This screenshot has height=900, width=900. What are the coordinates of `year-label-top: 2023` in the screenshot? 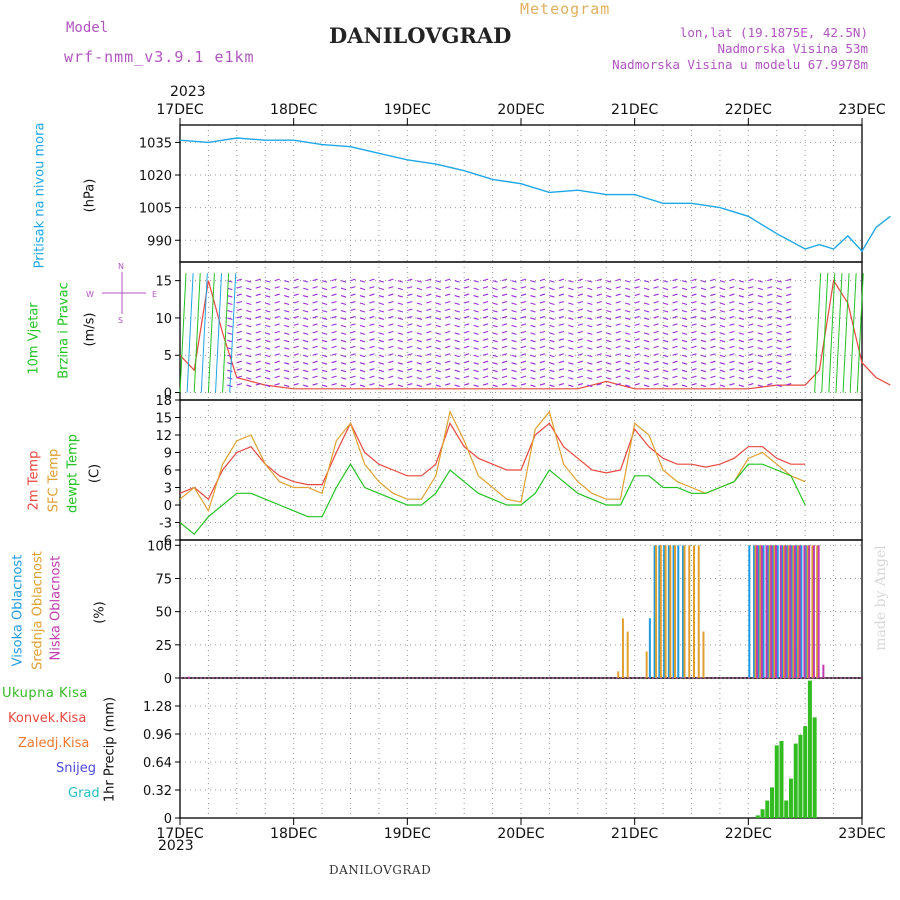 It's located at (188, 92).